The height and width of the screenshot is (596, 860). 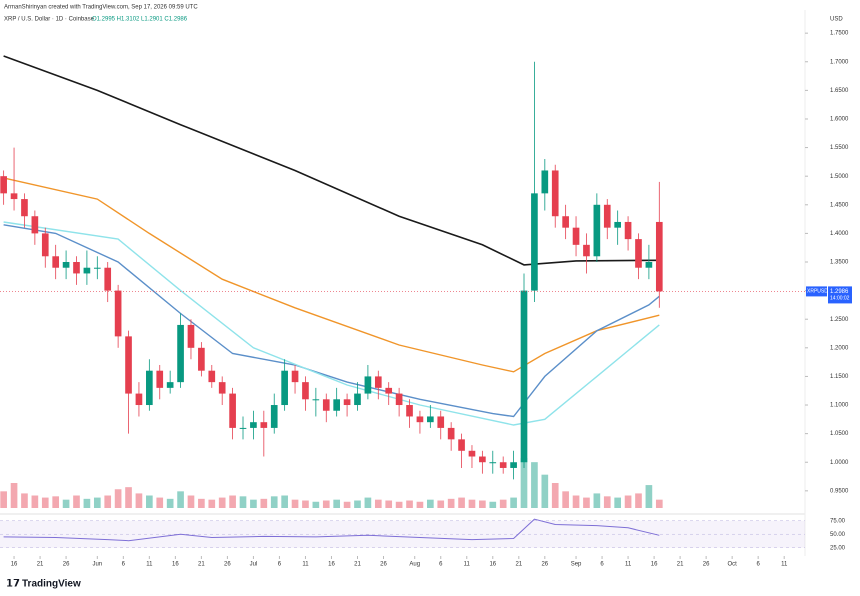 I want to click on y-tick-label: 1.4500, so click(x=839, y=205).